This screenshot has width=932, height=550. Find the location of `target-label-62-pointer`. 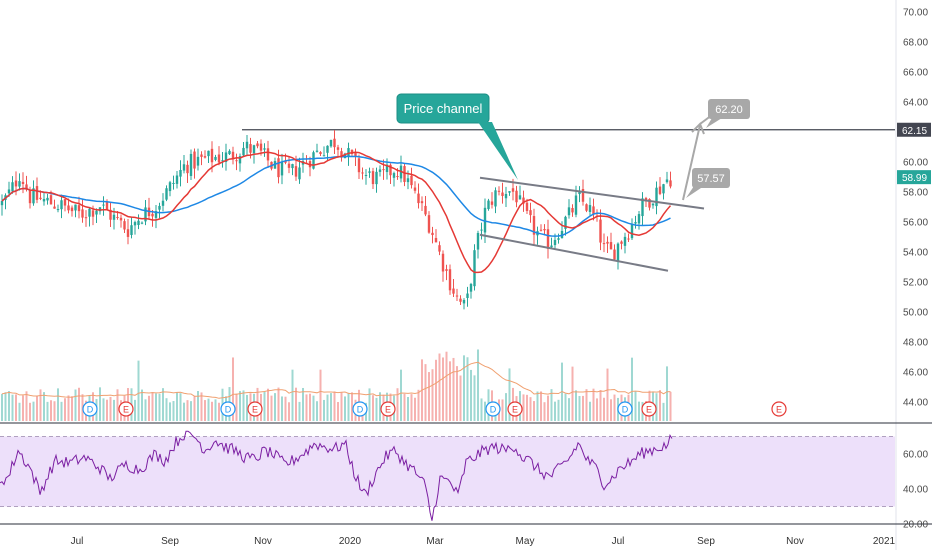

target-label-62-pointer is located at coordinates (714, 123).